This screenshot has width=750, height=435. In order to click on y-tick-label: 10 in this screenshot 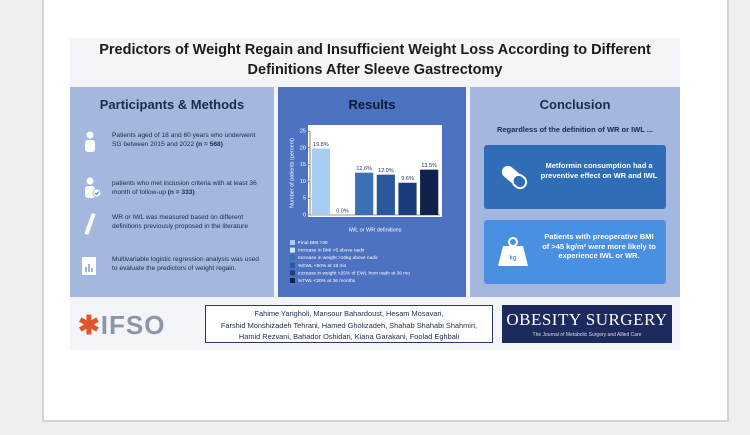, I will do `click(303, 182)`.